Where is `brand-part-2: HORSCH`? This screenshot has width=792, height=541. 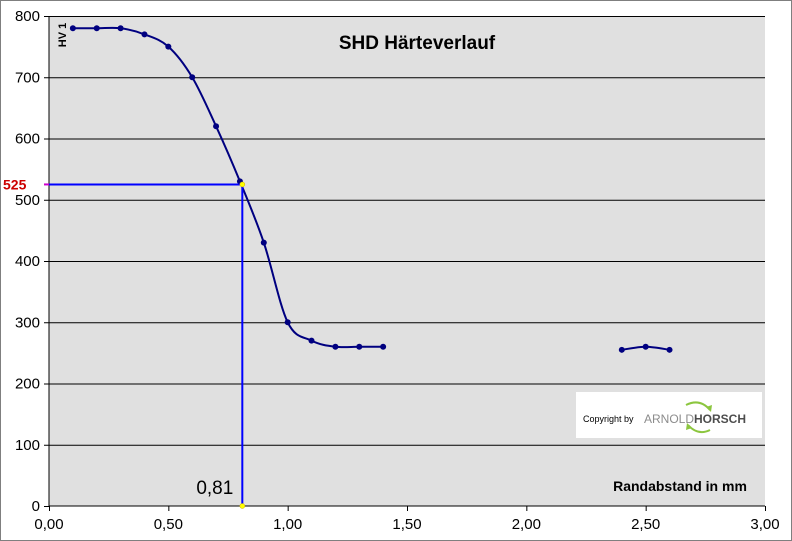
brand-part-2: HORSCH is located at coordinates (720, 419).